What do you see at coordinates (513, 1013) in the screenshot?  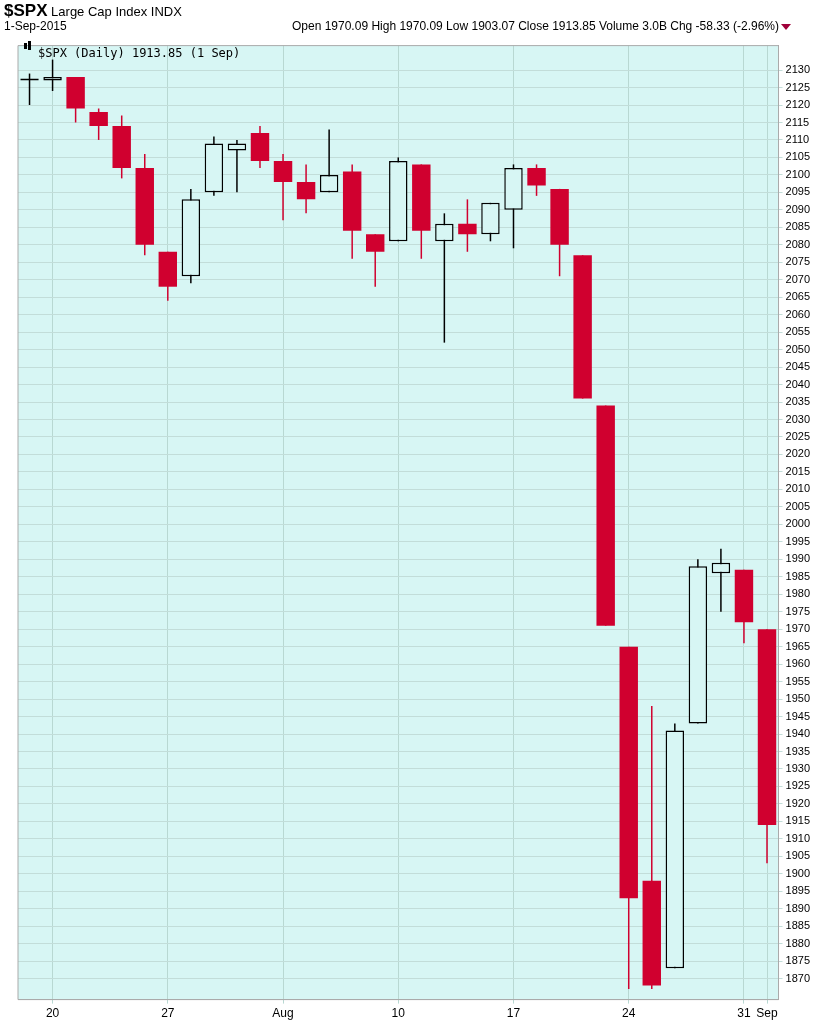 I see `x-tick-label: 17` at bounding box center [513, 1013].